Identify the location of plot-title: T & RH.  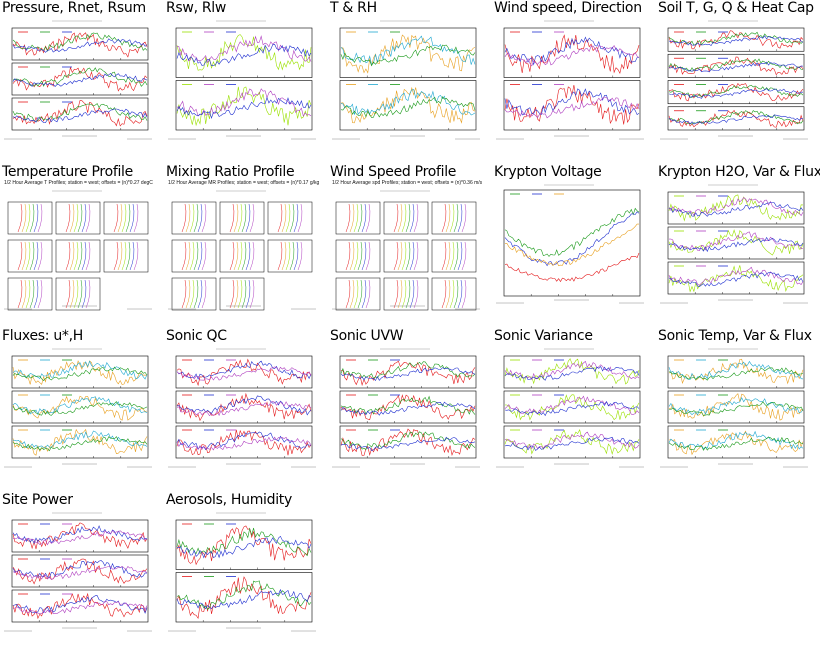
(353, 8).